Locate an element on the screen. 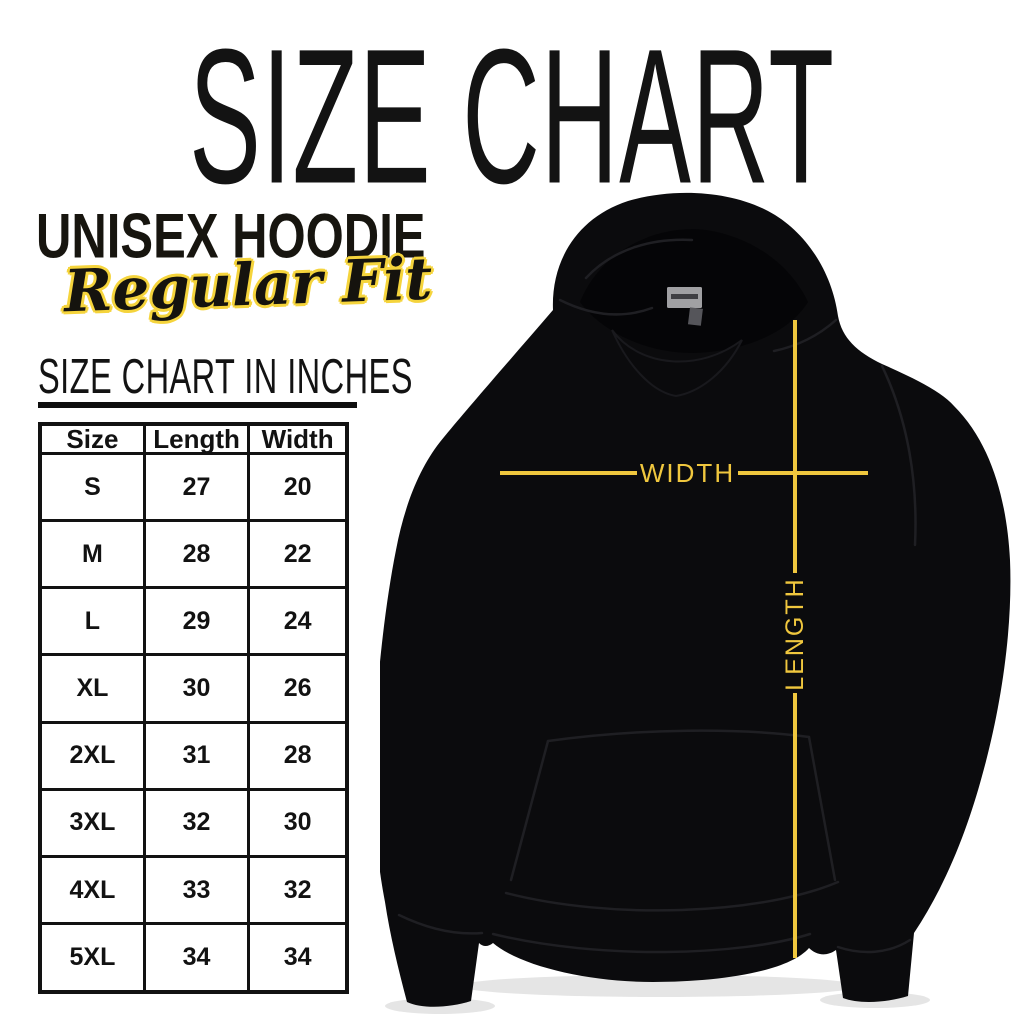 Image resolution: width=1024 pixels, height=1029 pixels. width-measure-line-left is located at coordinates (568, 473).